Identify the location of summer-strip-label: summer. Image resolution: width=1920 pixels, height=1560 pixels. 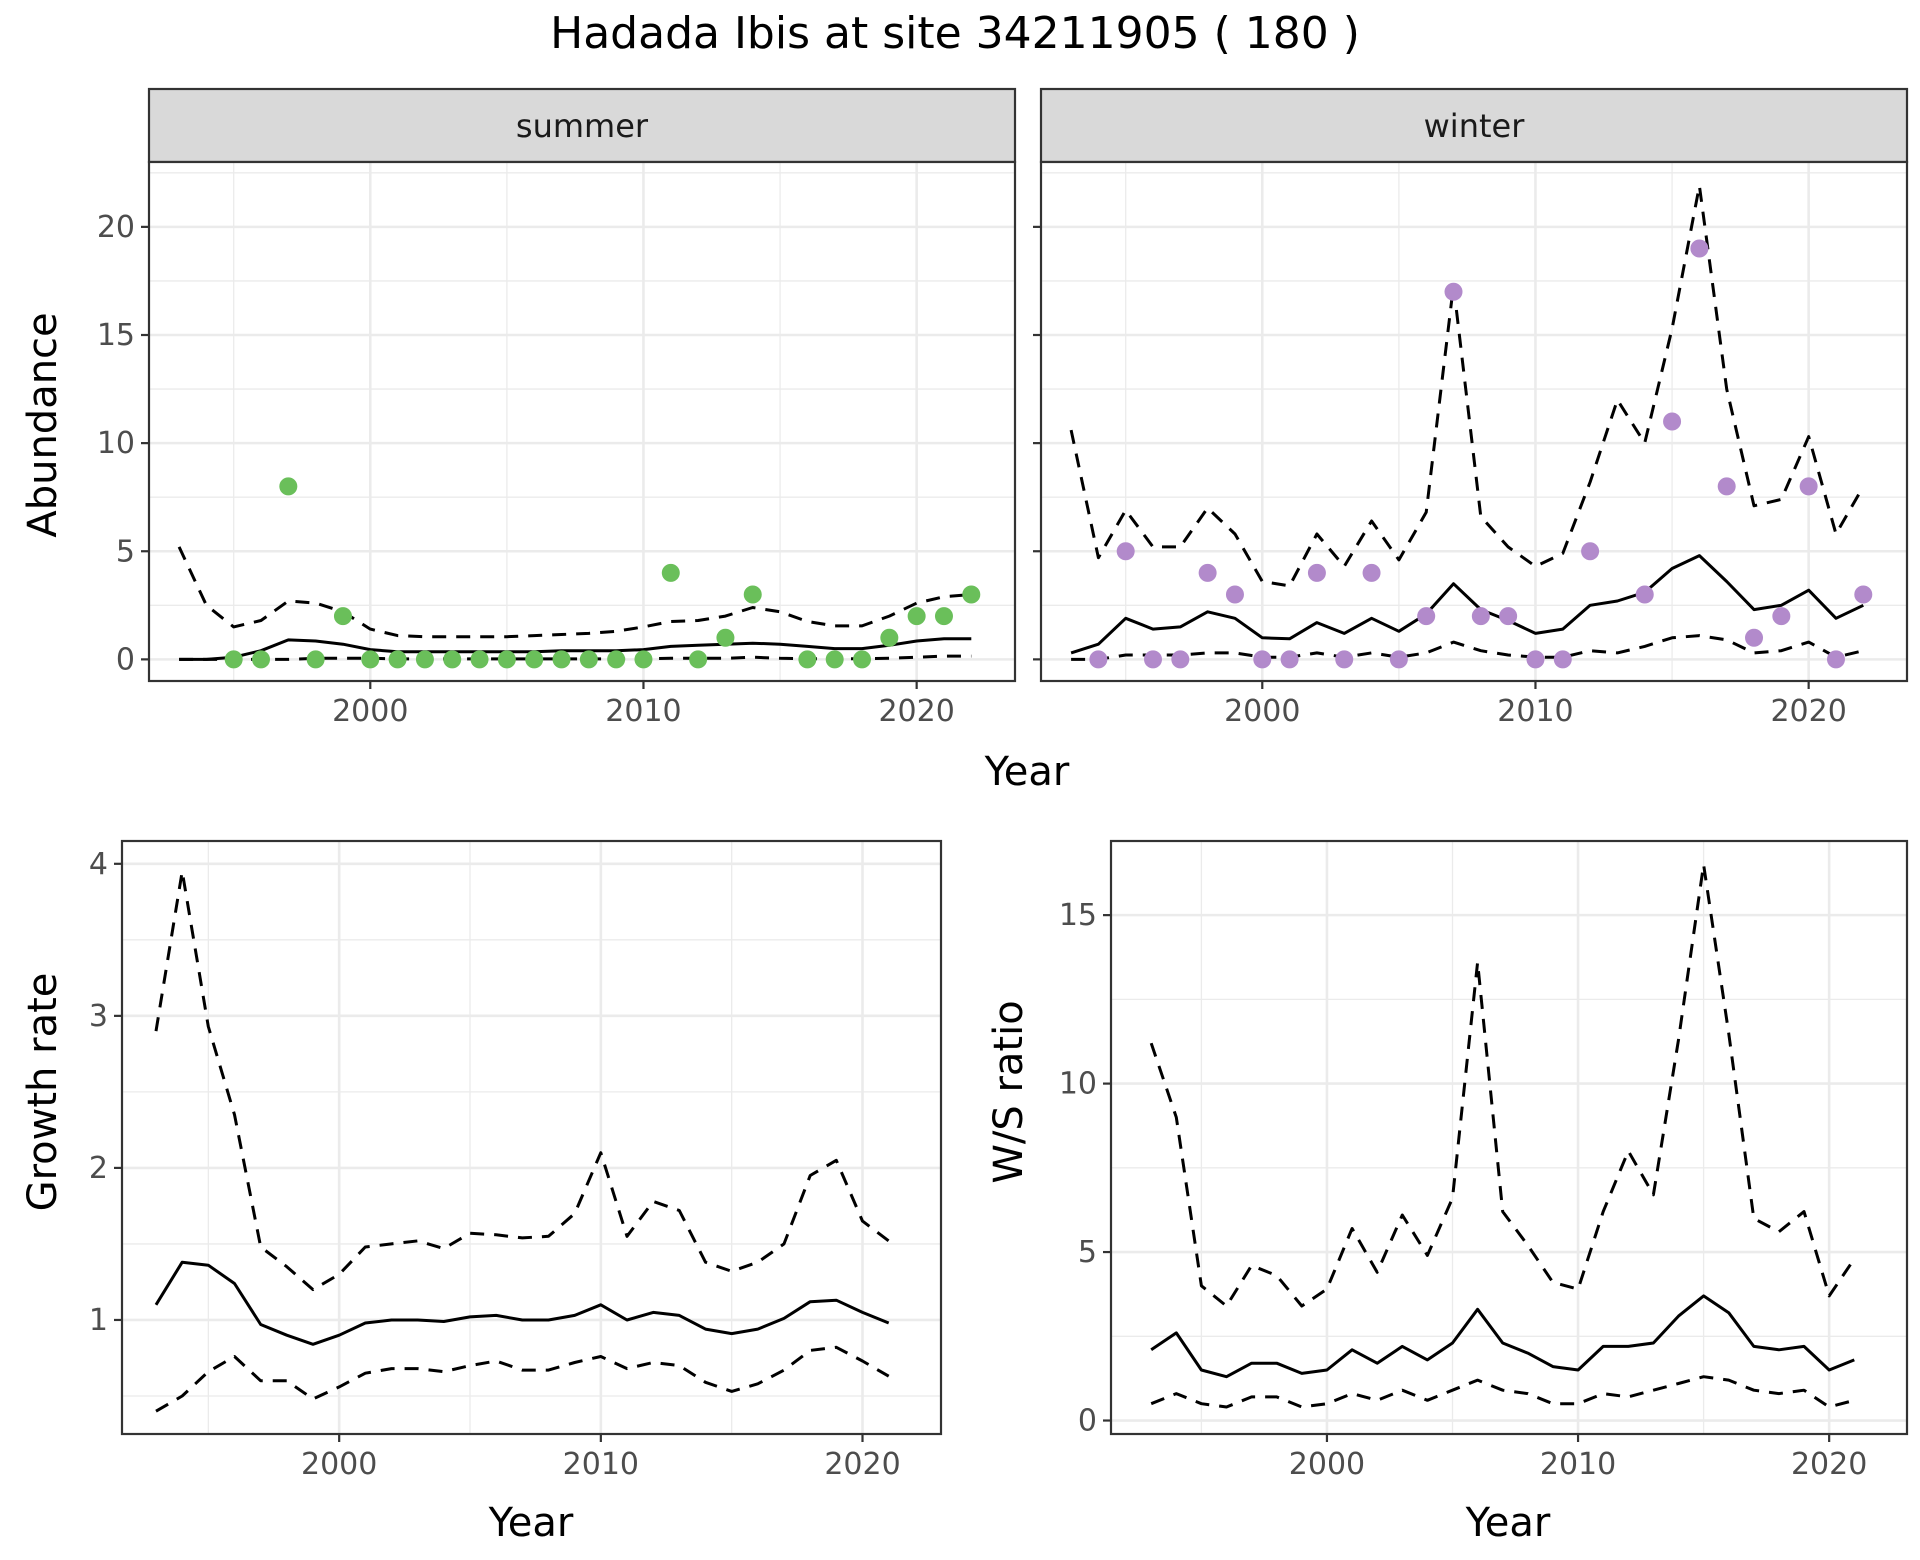
(582, 126).